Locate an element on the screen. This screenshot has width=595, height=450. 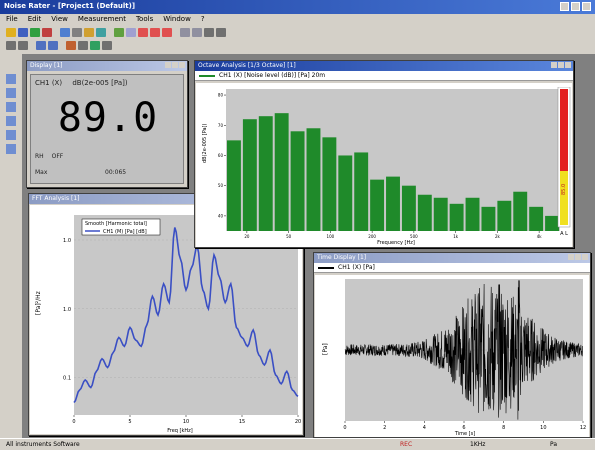
meter-bottom-label: A L is located at coordinates (564, 234).